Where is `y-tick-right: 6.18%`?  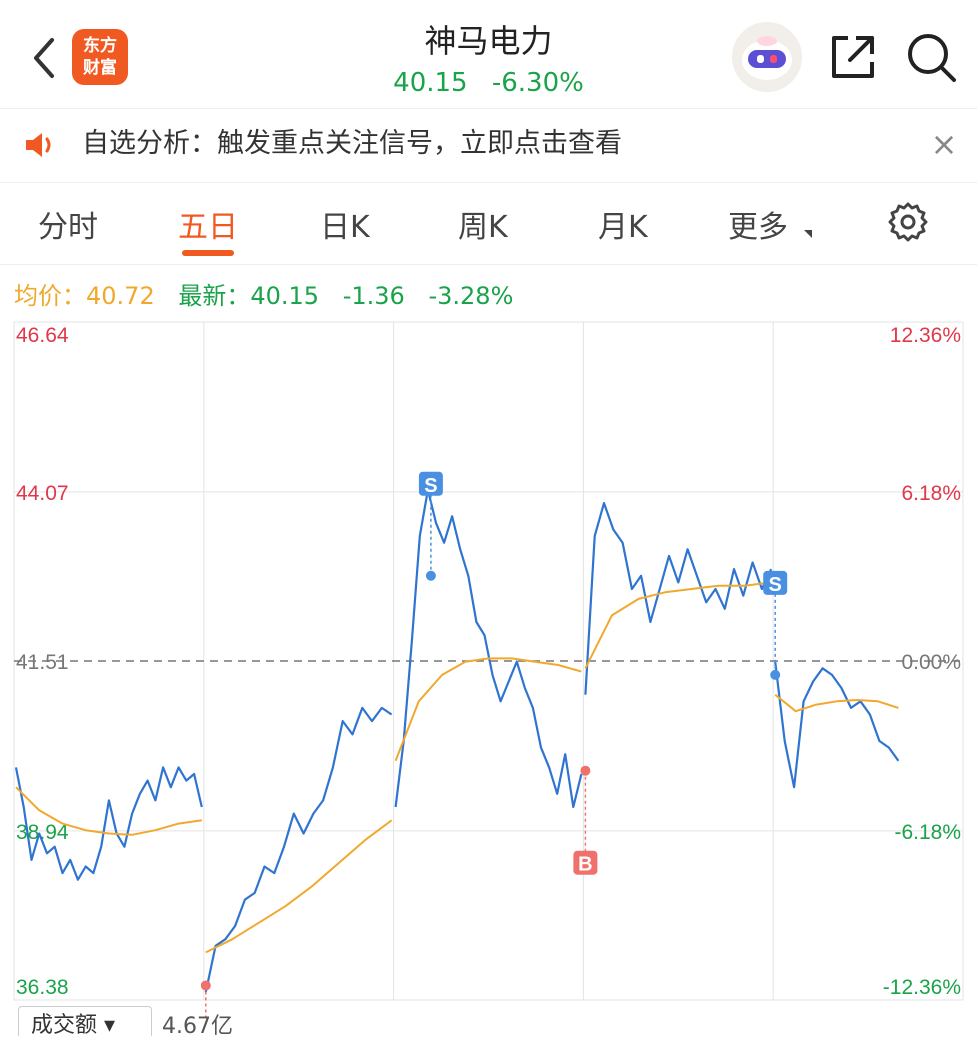
y-tick-right: 6.18% is located at coordinates (931, 493).